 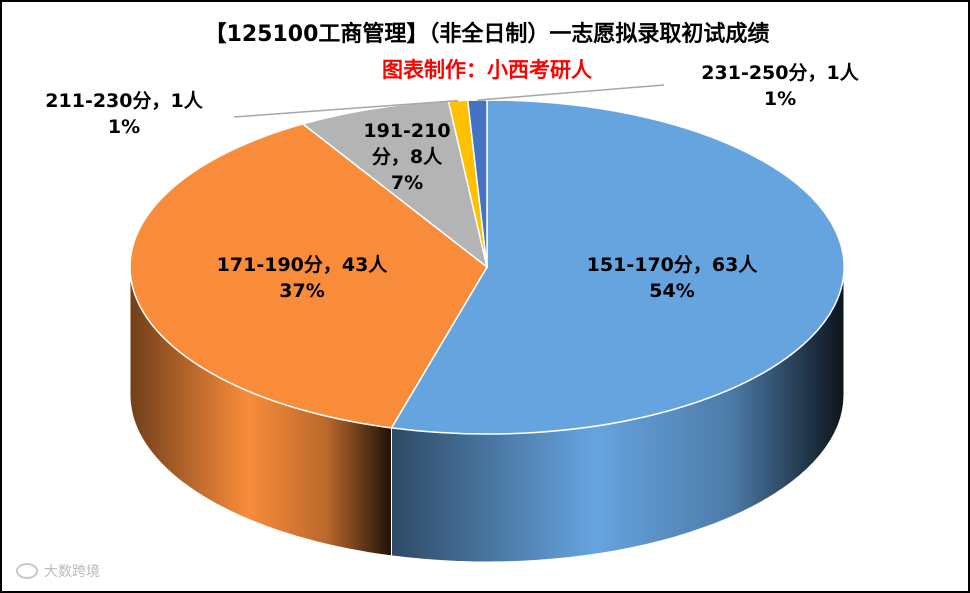 What do you see at coordinates (780, 86) in the screenshot?
I see `data-label-231-250: 231-250分，1人 1%` at bounding box center [780, 86].